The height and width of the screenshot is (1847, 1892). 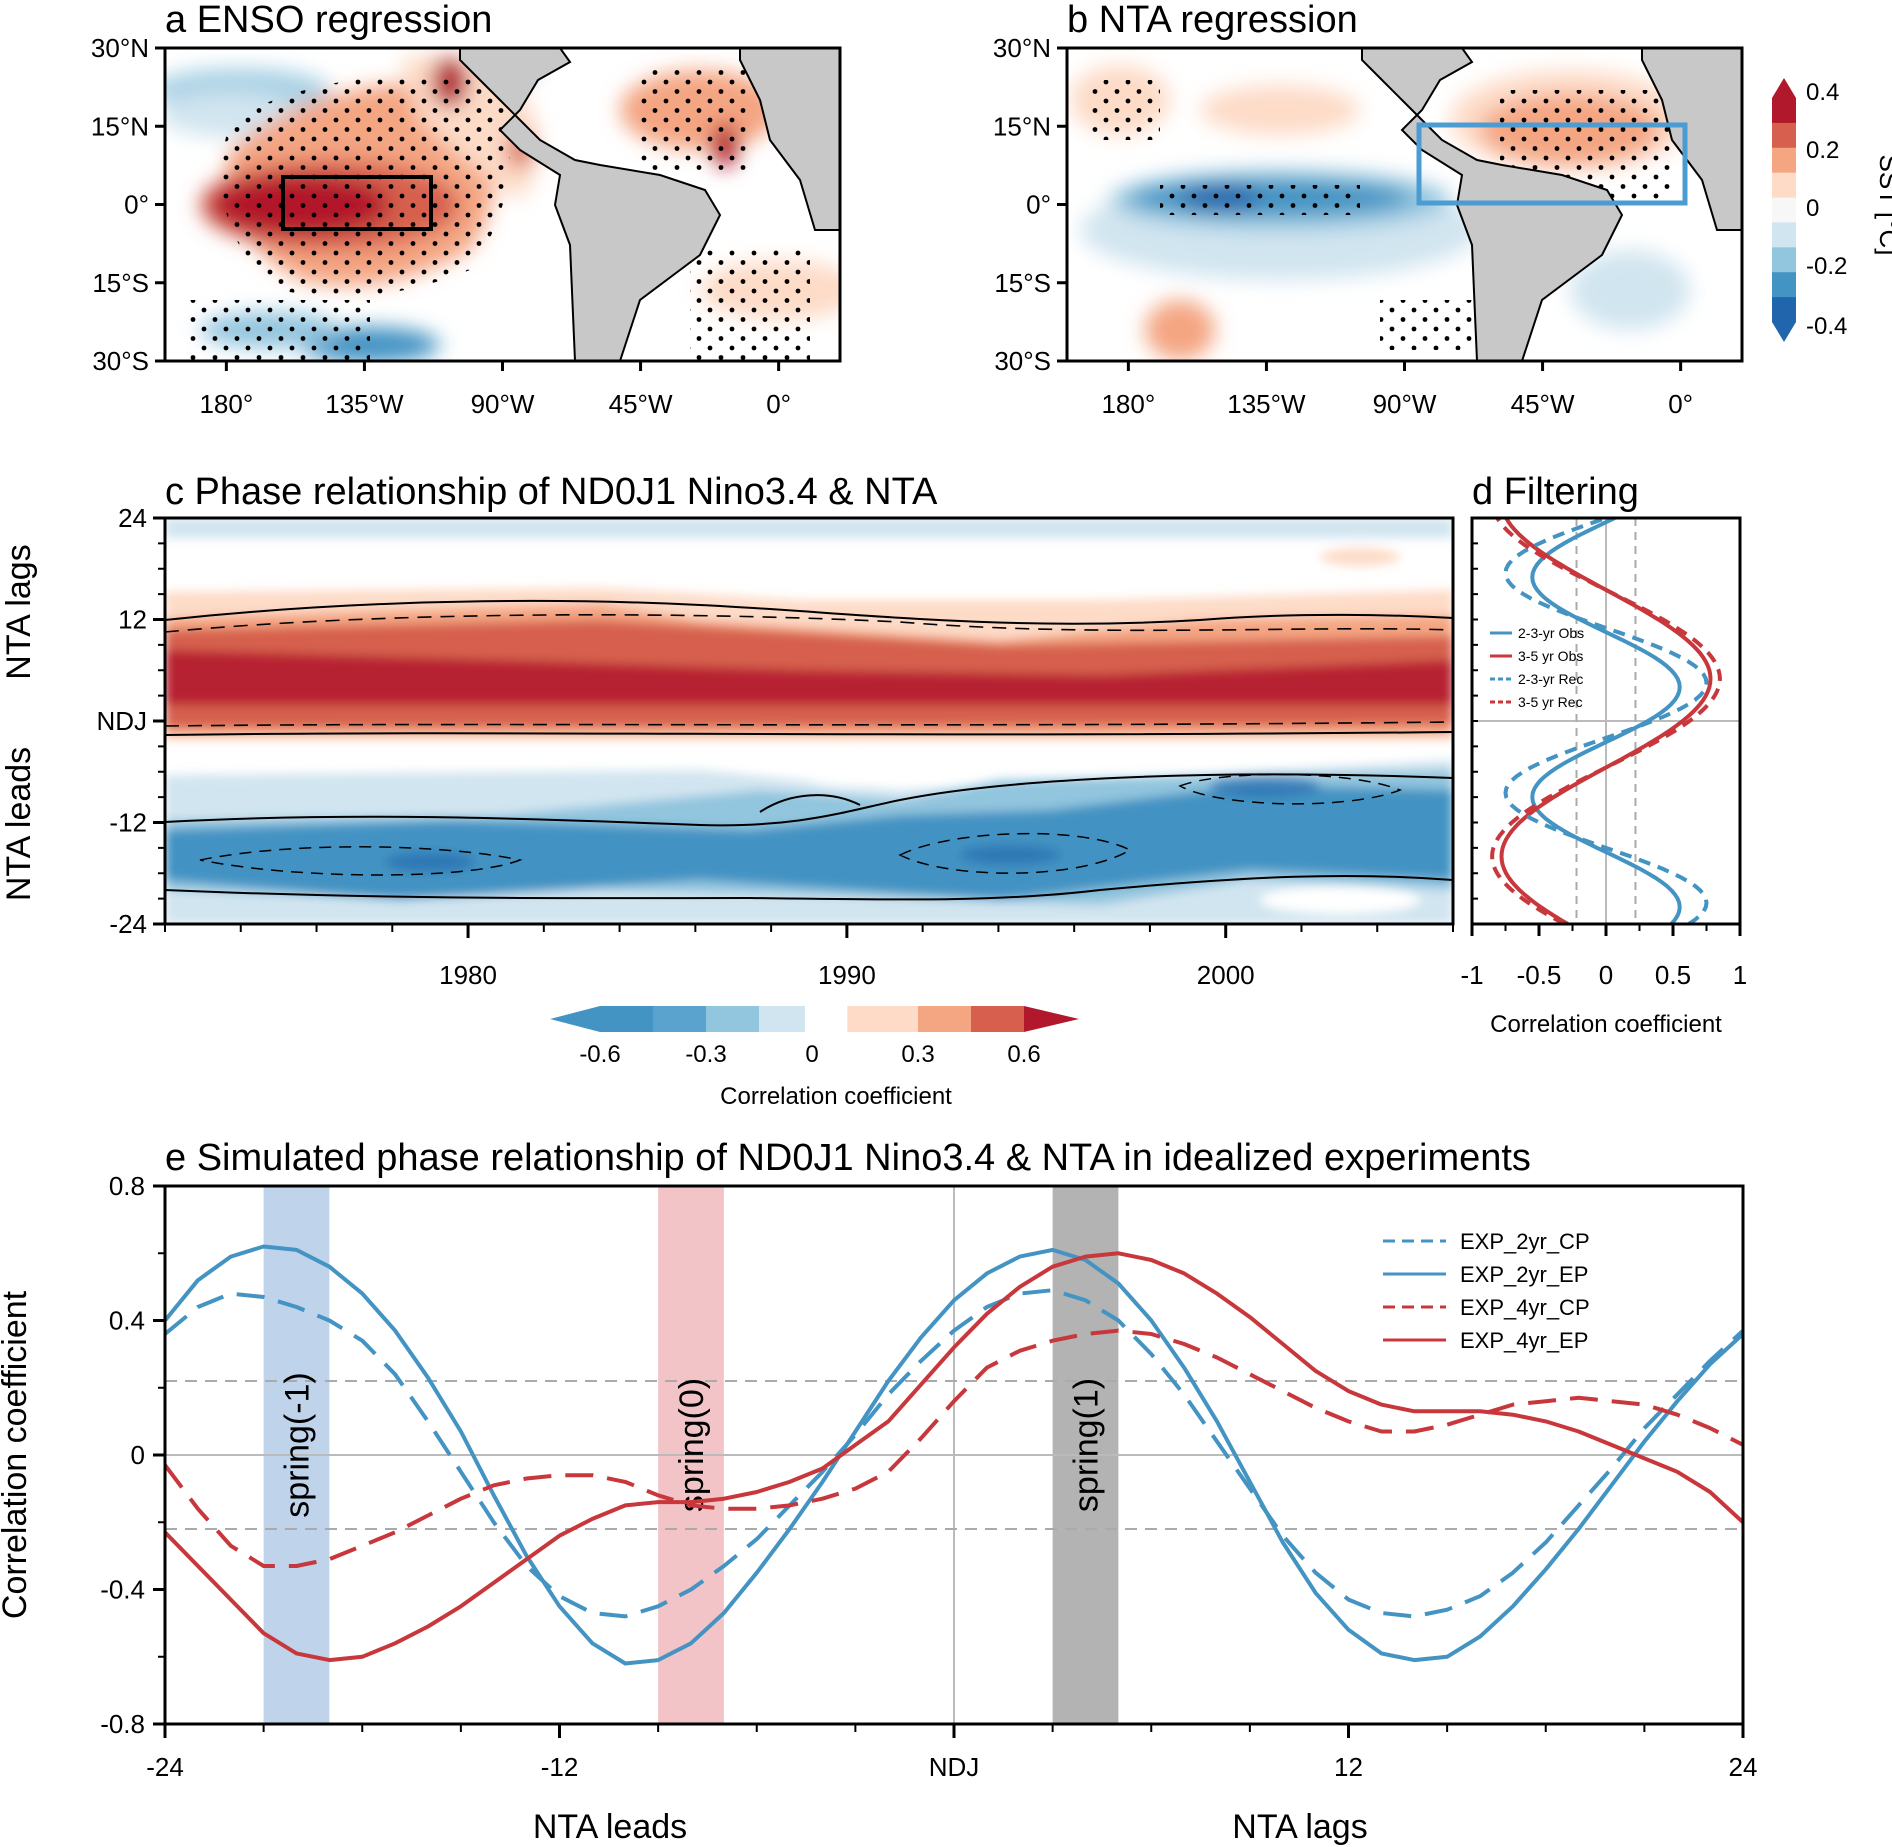 I want to click on panel-d-xtick-label: -1, so click(x=1471, y=975).